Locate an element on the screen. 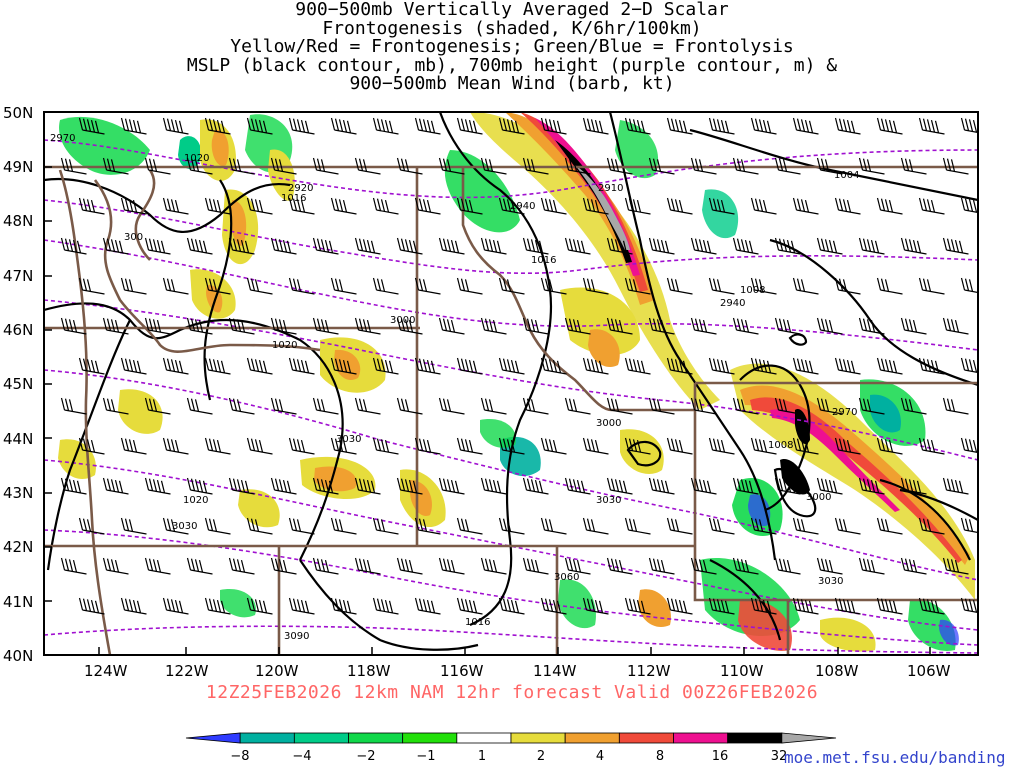 The image size is (1024, 768). lon-label: 114W is located at coordinates (555, 671).